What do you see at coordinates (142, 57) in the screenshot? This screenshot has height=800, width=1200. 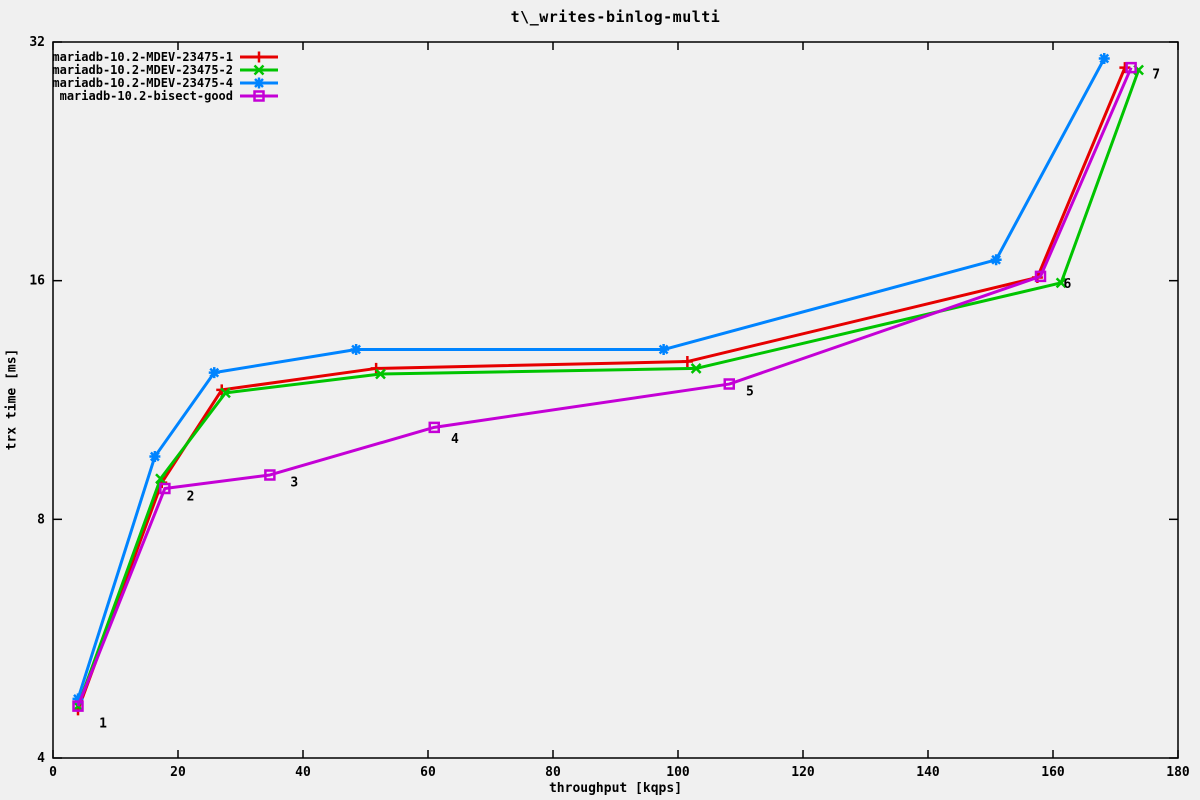 I see `legend-label-1: mariadb-10.2-MDEV-23475-1` at bounding box center [142, 57].